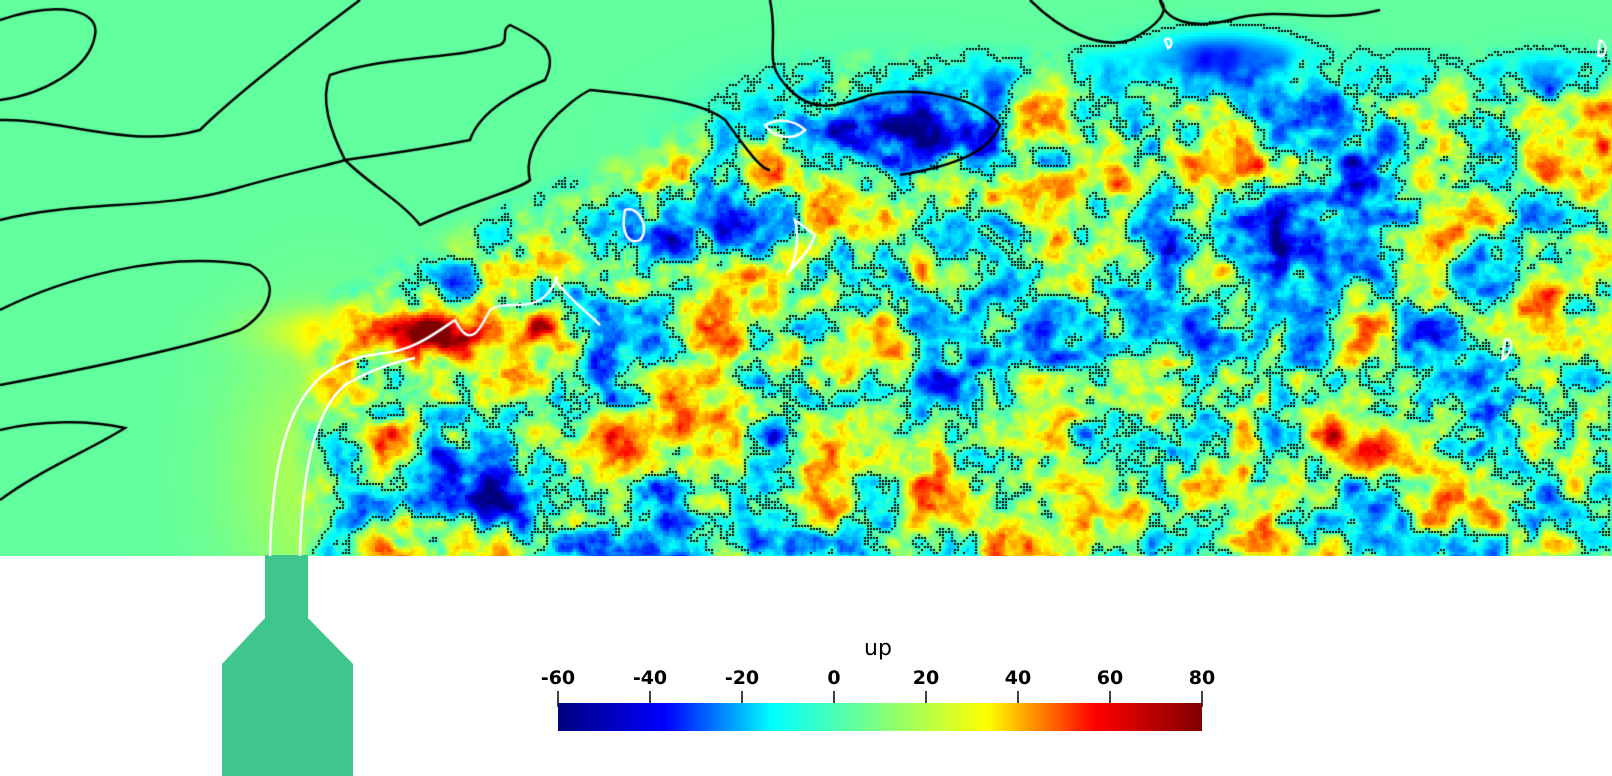 Image resolution: width=1612 pixels, height=776 pixels. Describe the element at coordinates (1110, 678) in the screenshot. I see `colorbar-tick-label: 60` at that location.